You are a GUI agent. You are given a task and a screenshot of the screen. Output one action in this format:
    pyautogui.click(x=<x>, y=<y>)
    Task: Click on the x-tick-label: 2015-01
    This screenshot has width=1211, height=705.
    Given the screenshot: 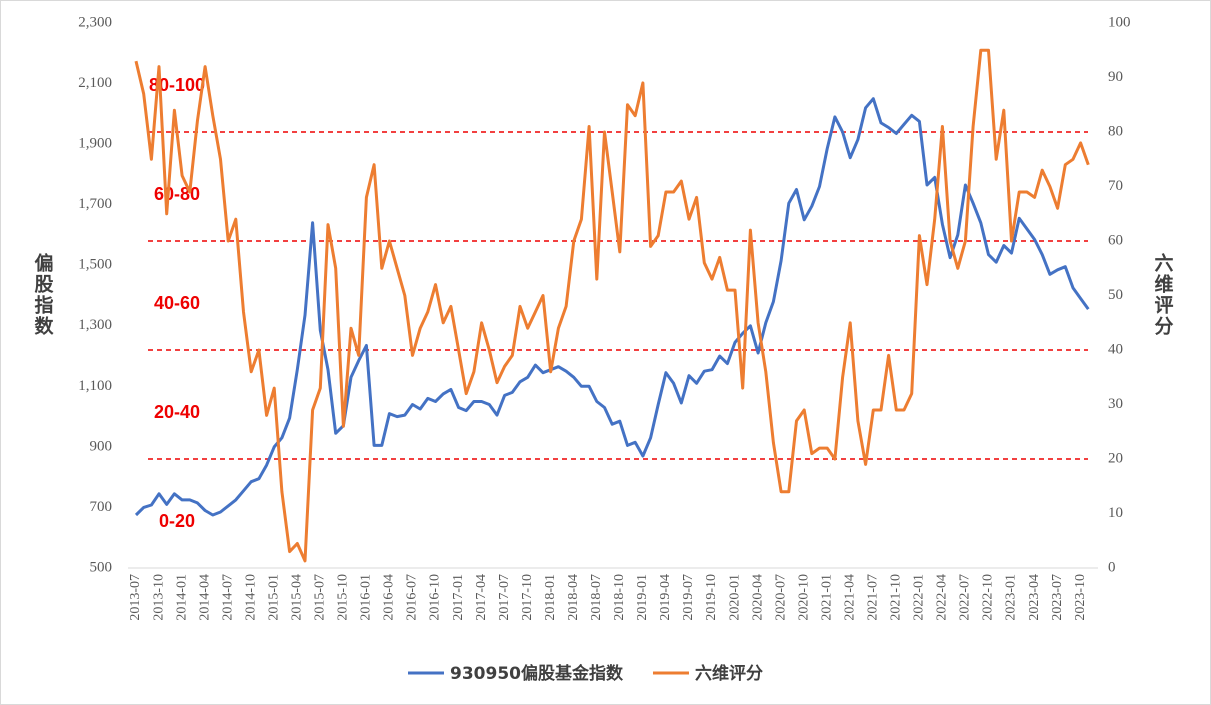 What is the action you would take?
    pyautogui.click(x=273, y=597)
    